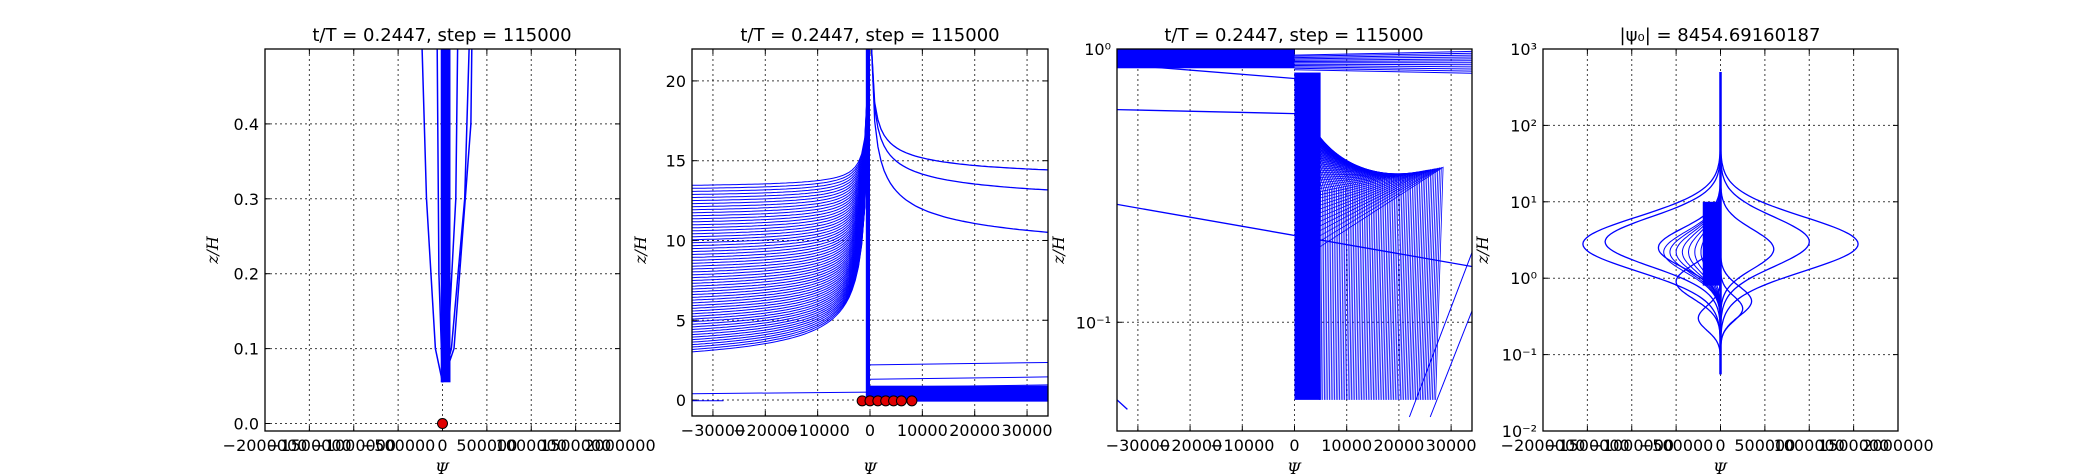 This screenshot has width=2100, height=475. What do you see at coordinates (246, 124) in the screenshot?
I see `y-tick-label: 0.4` at bounding box center [246, 124].